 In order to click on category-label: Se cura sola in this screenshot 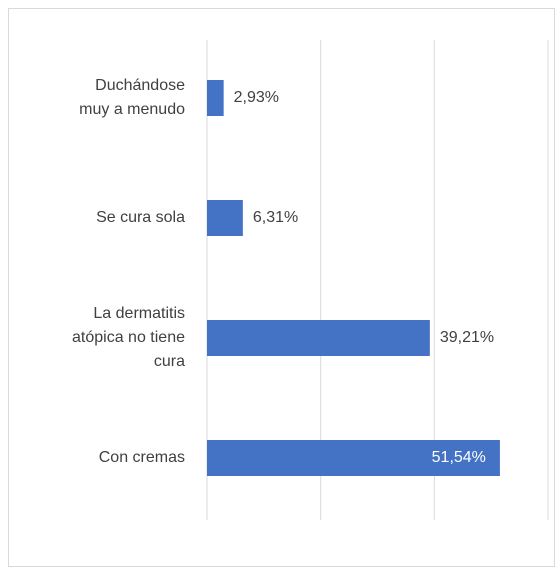, I will do `click(140, 217)`.